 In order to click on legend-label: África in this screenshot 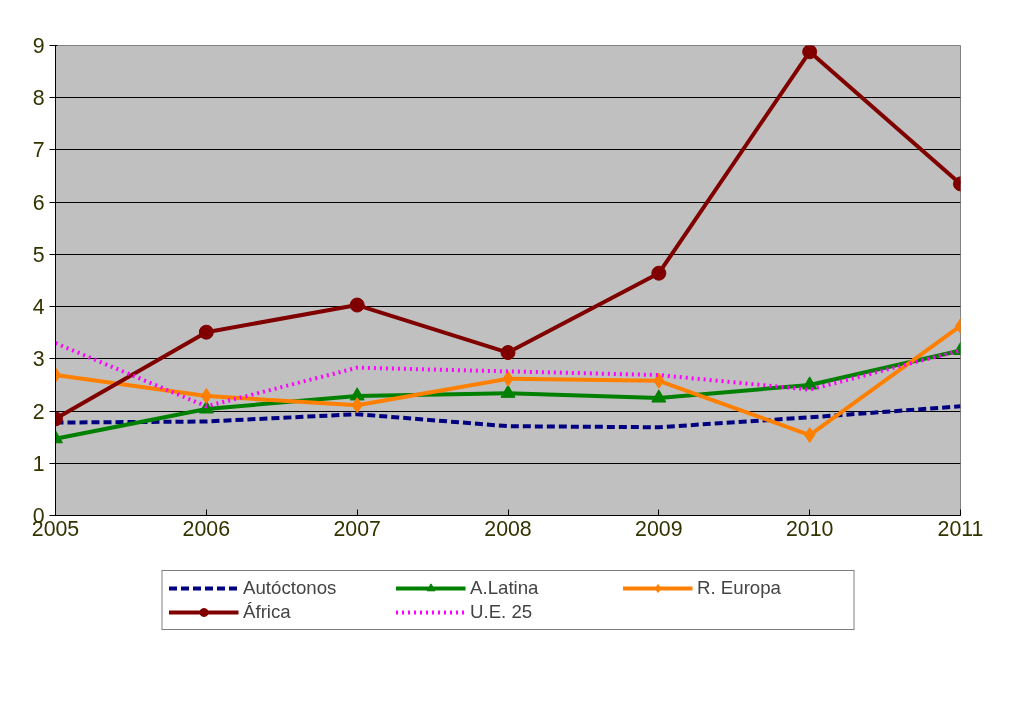, I will do `click(267, 612)`.